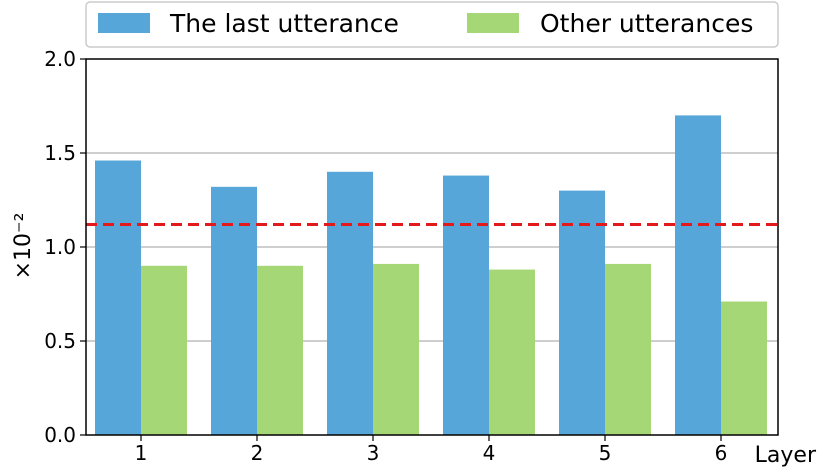 Image resolution: width=831 pixels, height=472 pixels. Describe the element at coordinates (489, 453) in the screenshot. I see `x-tick-label: 4` at that location.